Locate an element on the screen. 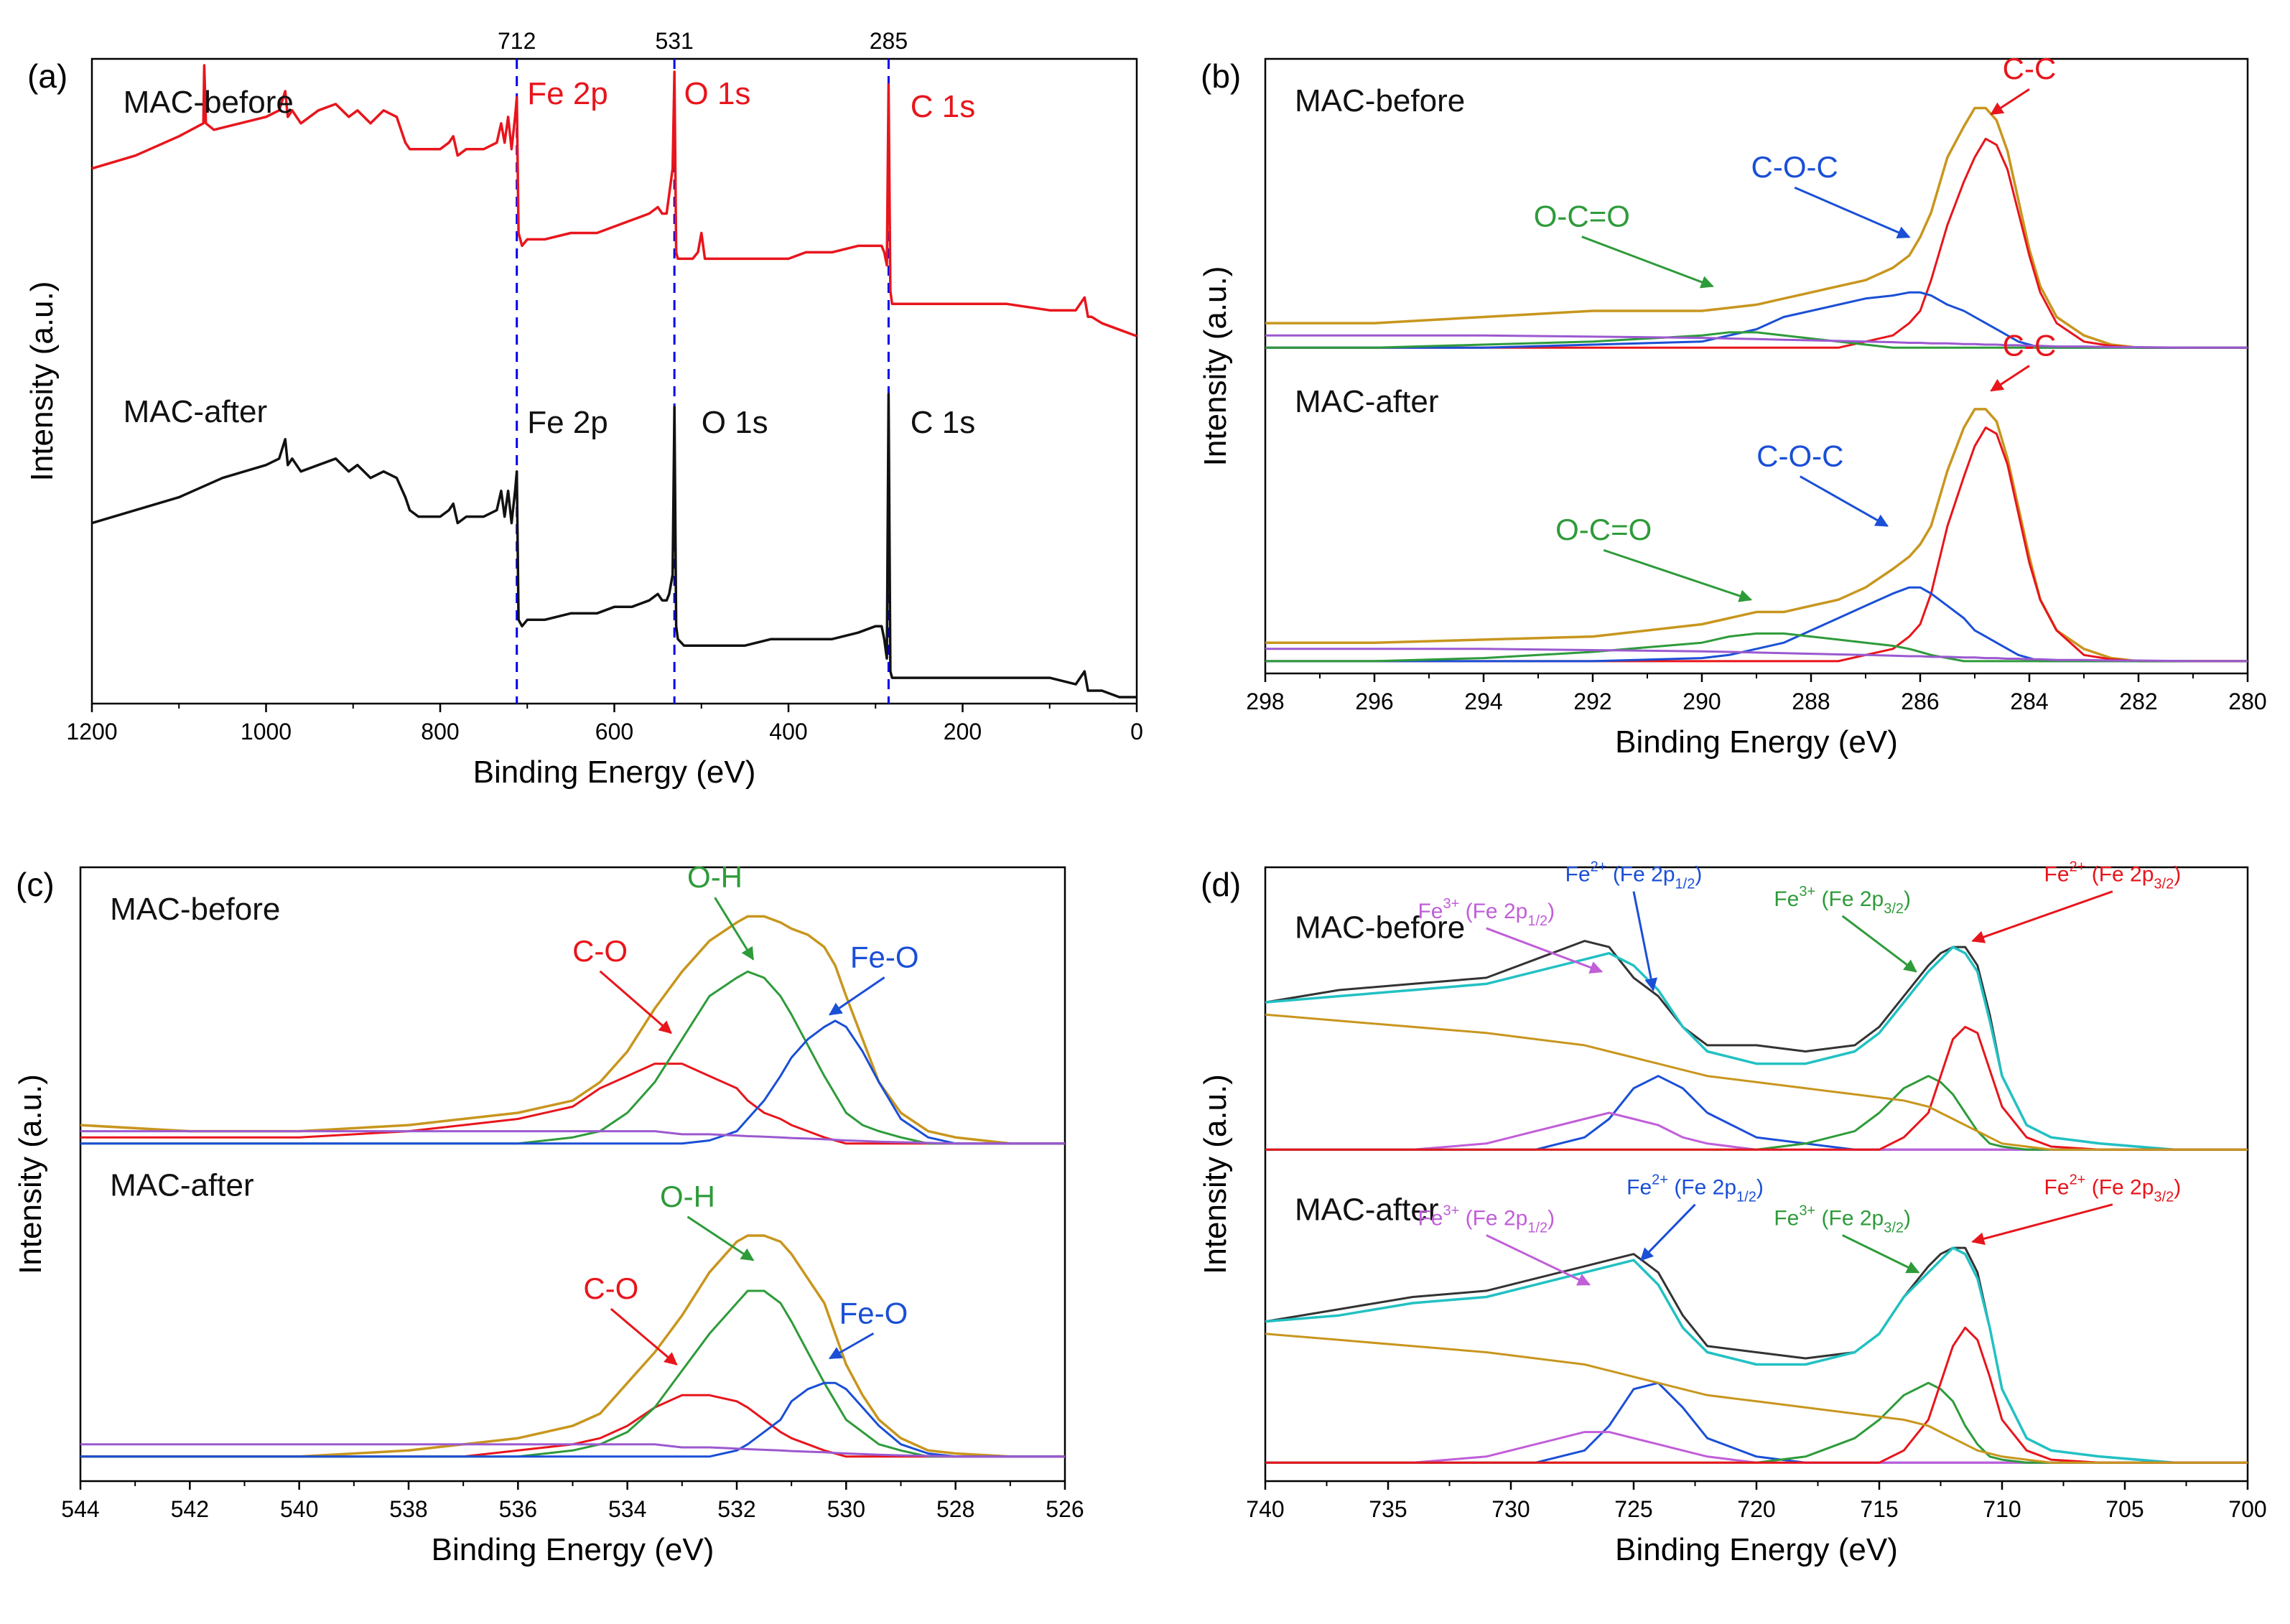  series-line-o-c-o is located at coordinates (1756, 340).